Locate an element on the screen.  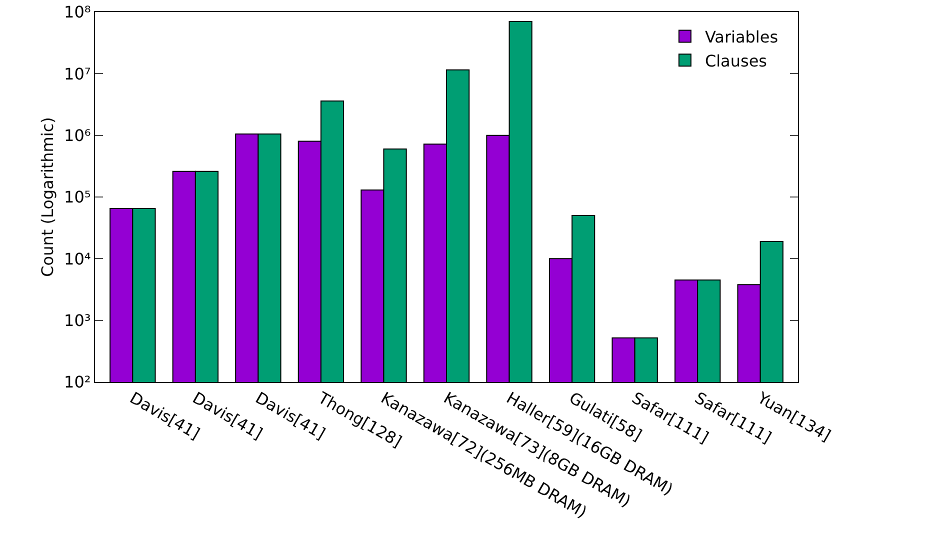
y-tick-label: 10⁷ is located at coordinates (77, 74).